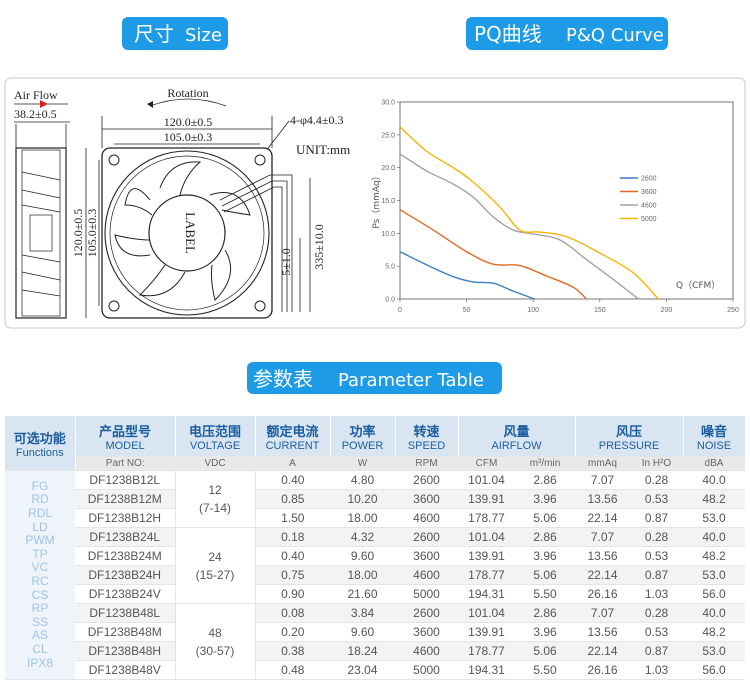 The height and width of the screenshot is (693, 750). I want to click on table-cell: 178.77, so click(486, 518).